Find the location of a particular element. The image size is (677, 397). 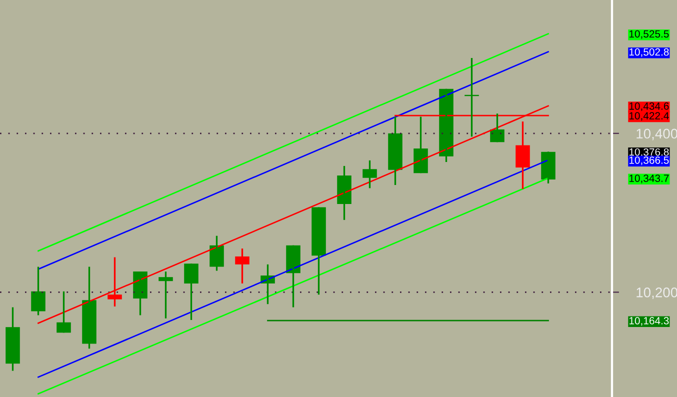

y2-tick-label: 10,525.5 is located at coordinates (649, 34).